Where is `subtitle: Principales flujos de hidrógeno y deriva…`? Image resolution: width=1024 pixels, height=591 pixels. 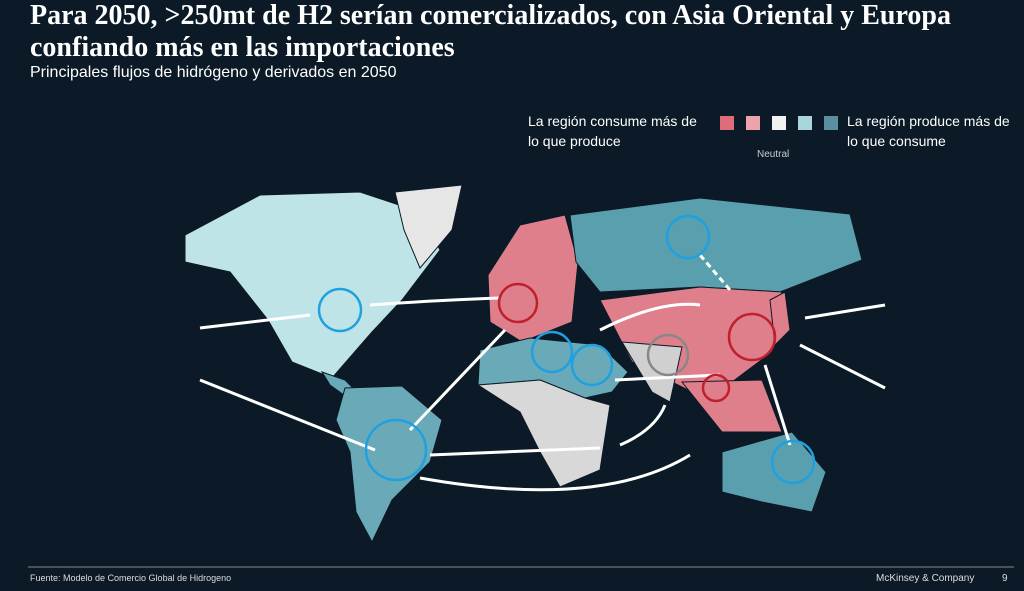
subtitle: Principales flujos de hidrógeno y deriva… is located at coordinates (213, 72).